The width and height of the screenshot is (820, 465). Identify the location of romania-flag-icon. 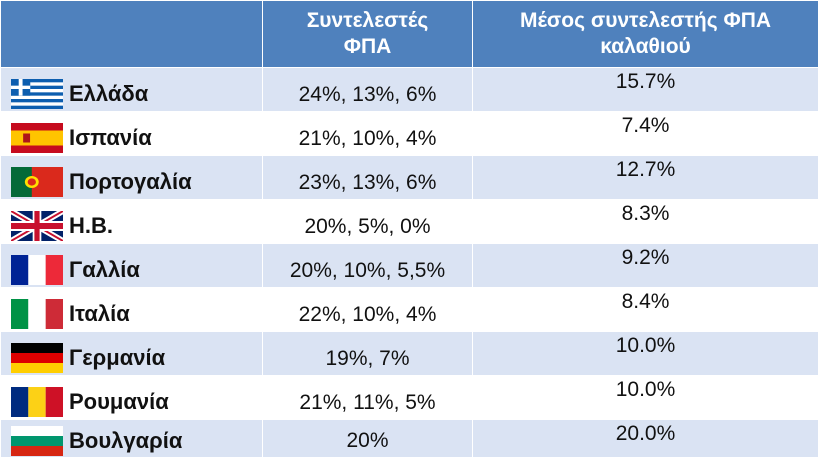
(37, 401).